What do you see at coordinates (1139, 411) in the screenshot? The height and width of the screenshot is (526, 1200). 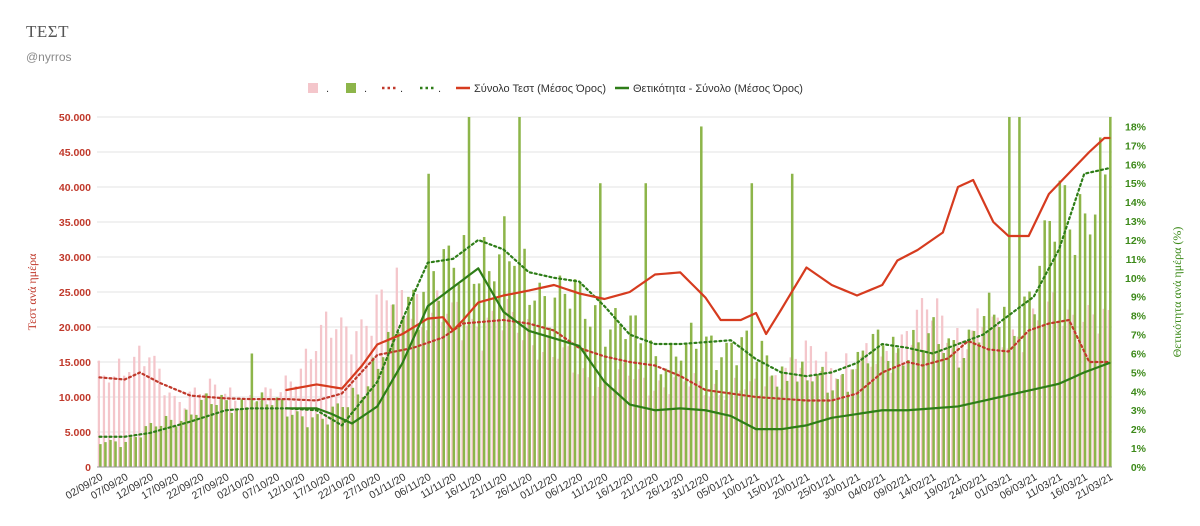 I see `y-right-tick-label: 3%` at bounding box center [1139, 411].